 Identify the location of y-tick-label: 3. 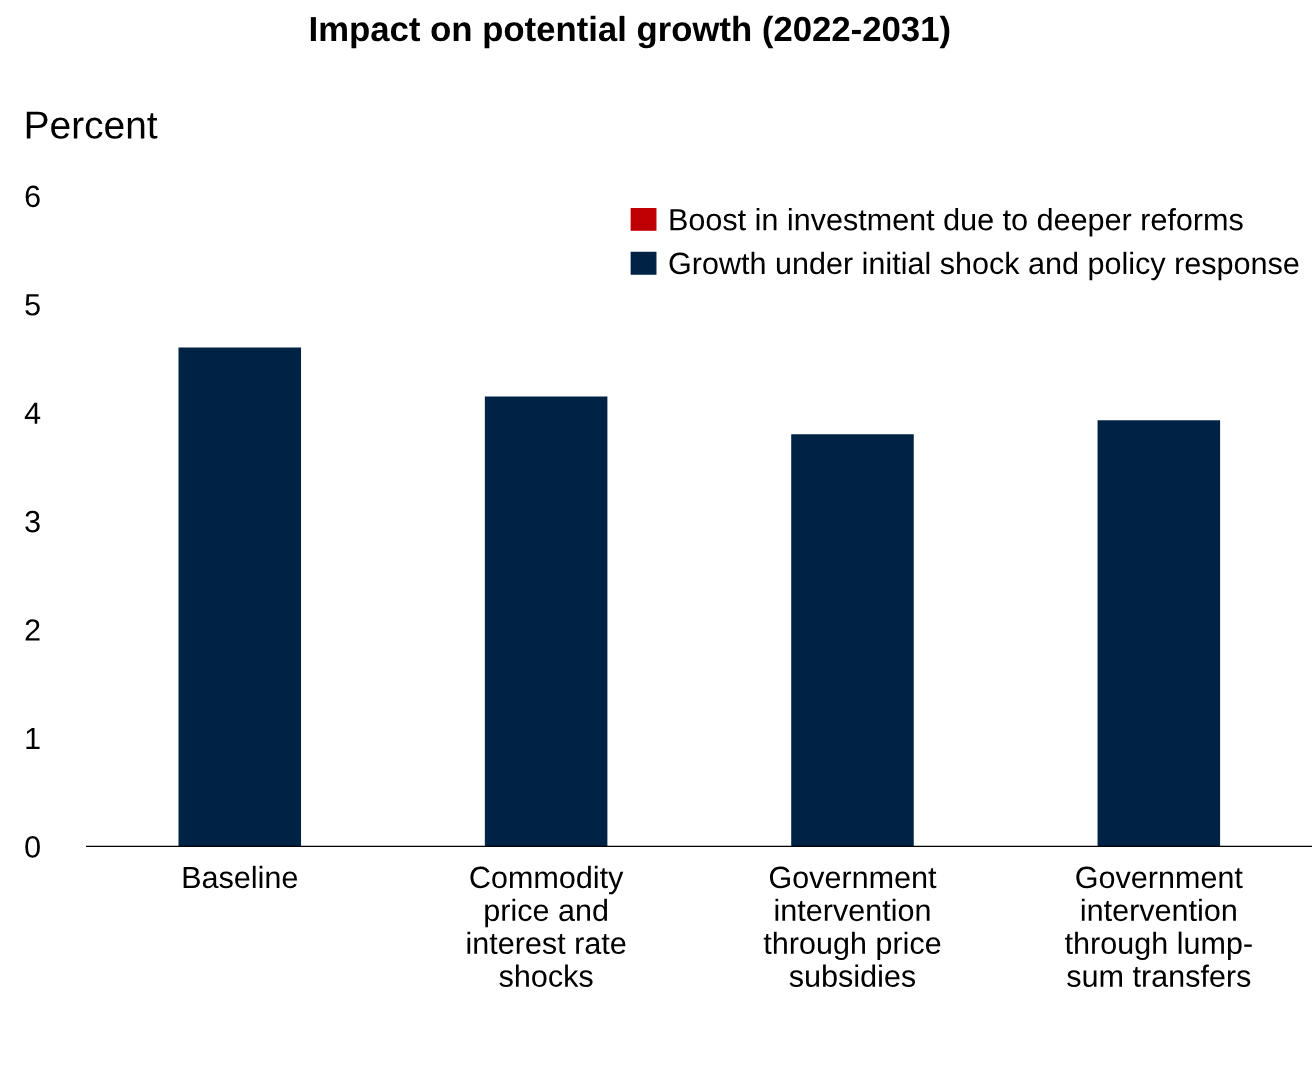
(32, 521).